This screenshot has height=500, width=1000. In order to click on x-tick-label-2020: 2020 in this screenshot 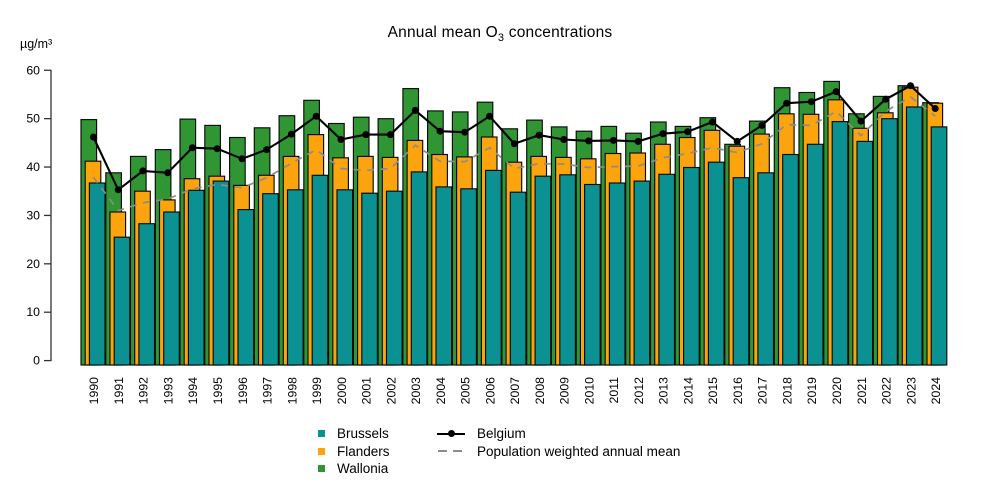, I will do `click(837, 391)`.